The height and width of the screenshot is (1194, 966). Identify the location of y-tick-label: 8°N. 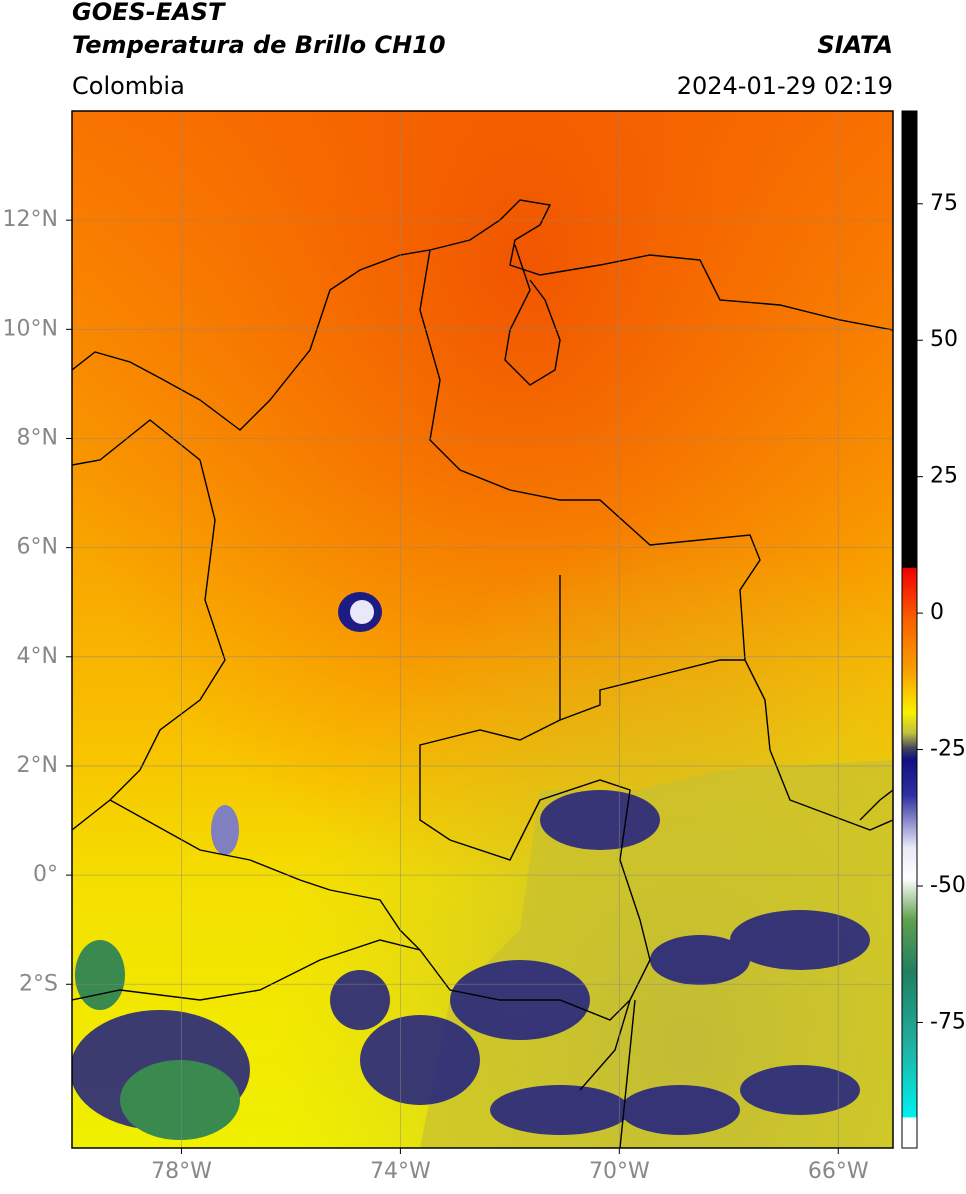
(37, 437).